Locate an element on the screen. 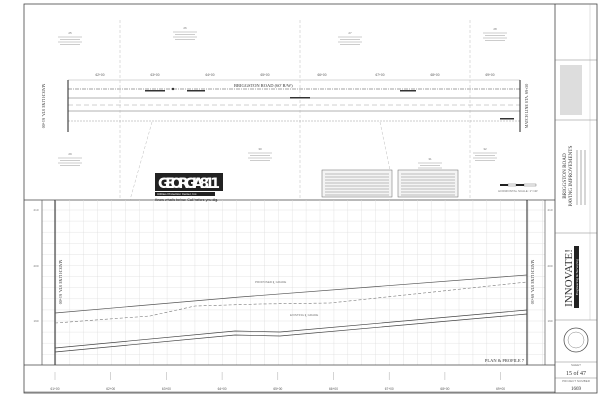  profile-title: PLAN & PROFILE 7 is located at coordinates (505, 360).